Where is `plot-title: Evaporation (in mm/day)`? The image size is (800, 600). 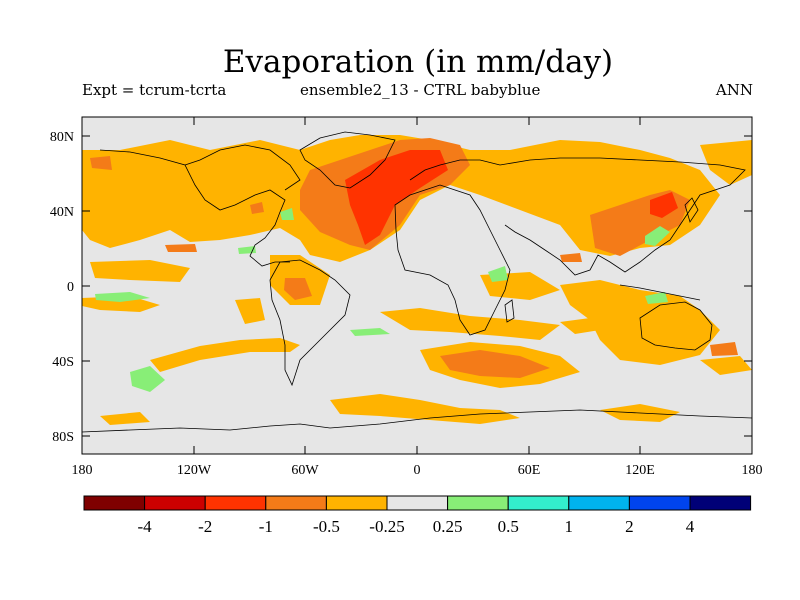
plot-title: Evaporation (in mm/day) is located at coordinates (418, 62).